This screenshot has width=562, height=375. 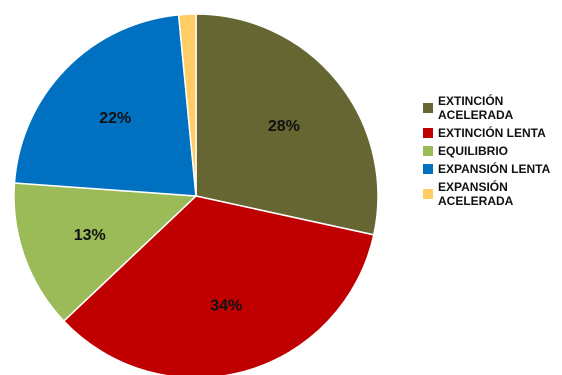 I want to click on legend-item-4: EXPANSIÓN ACELERADA, so click(x=492, y=194).